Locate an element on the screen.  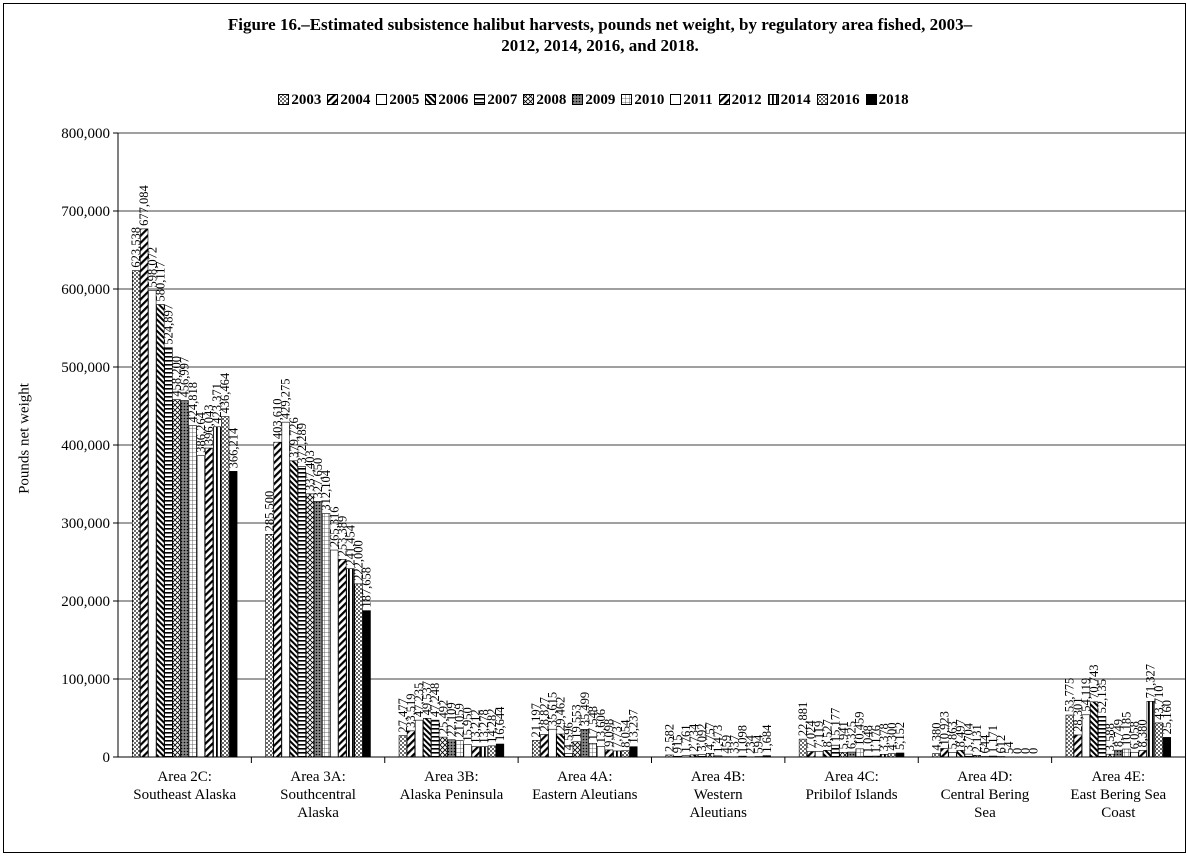
data-label: 403,610 is located at coordinates (278, 419).